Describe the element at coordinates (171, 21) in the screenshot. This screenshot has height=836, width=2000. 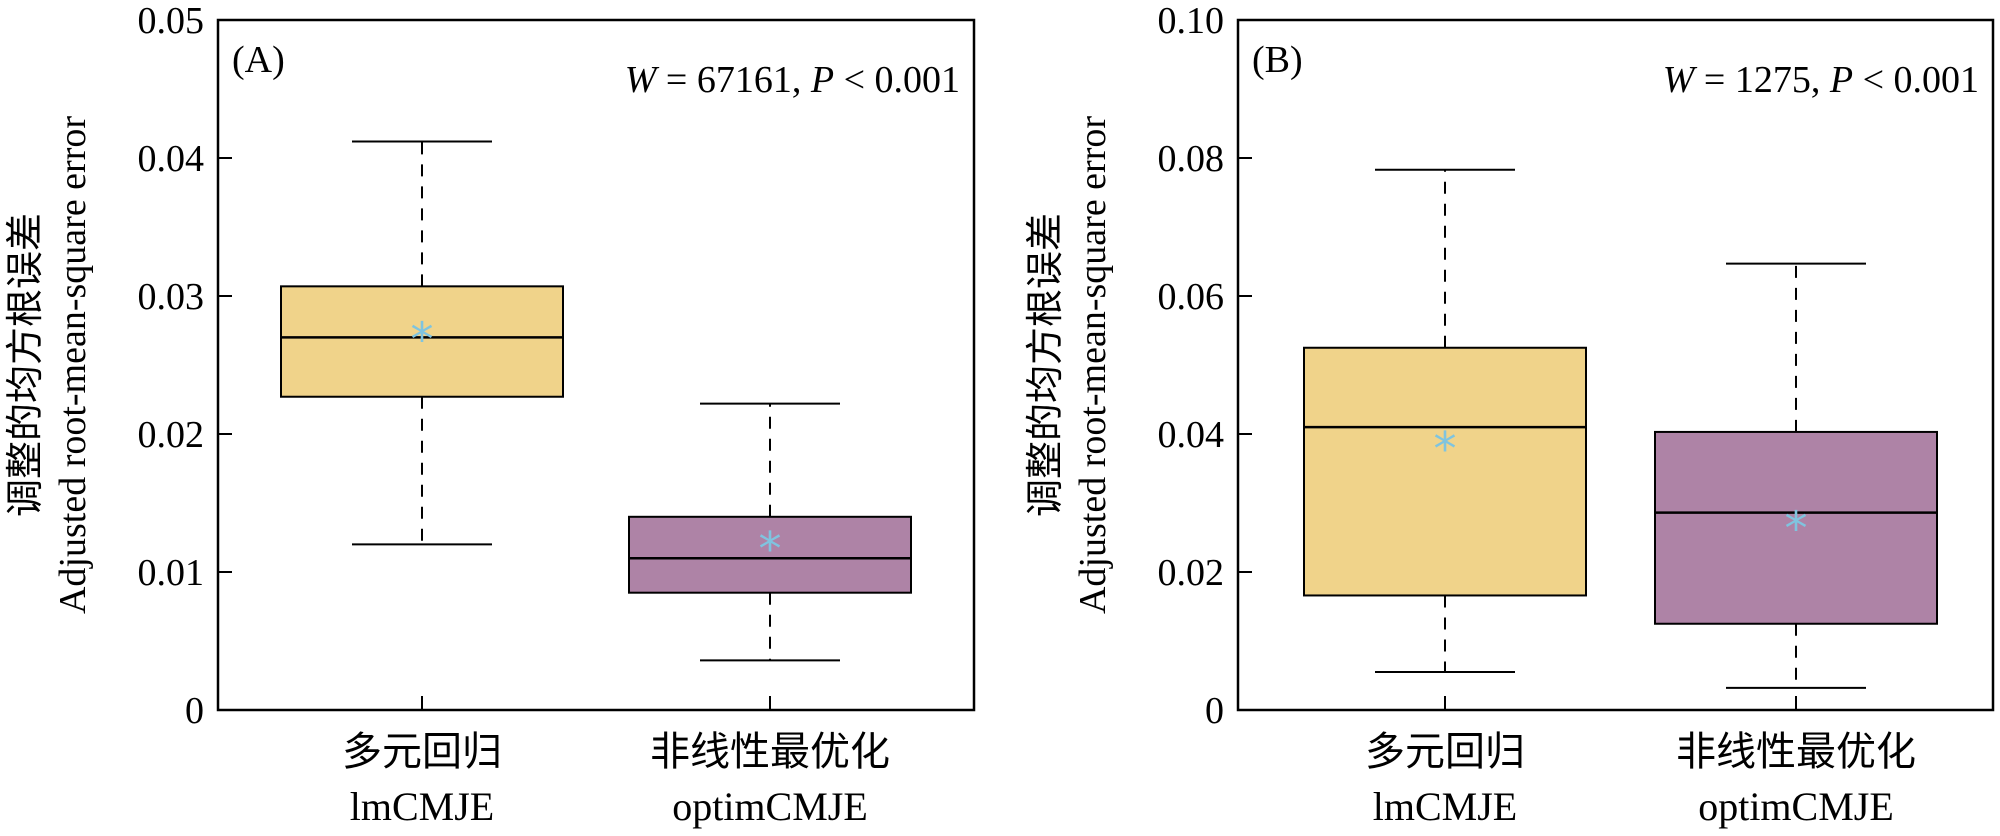
I see `y-tick-label: 0.05` at that location.